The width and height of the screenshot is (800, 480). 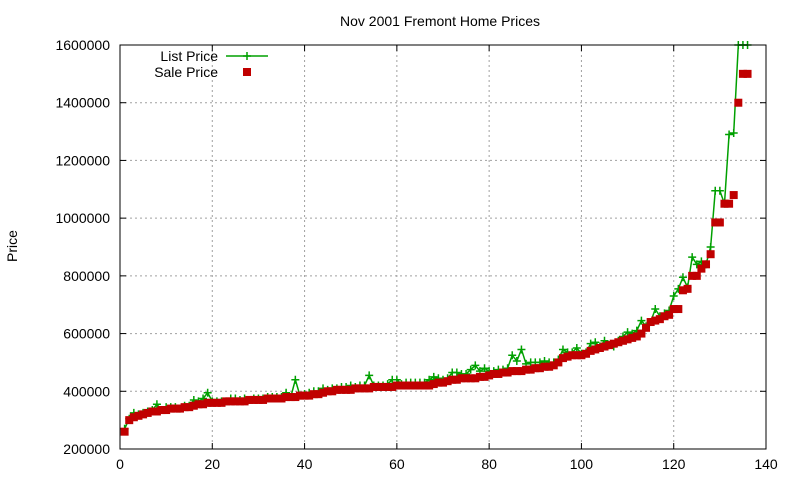 What do you see at coordinates (82, 160) in the screenshot?
I see `y-tick-label: 1200000` at bounding box center [82, 160].